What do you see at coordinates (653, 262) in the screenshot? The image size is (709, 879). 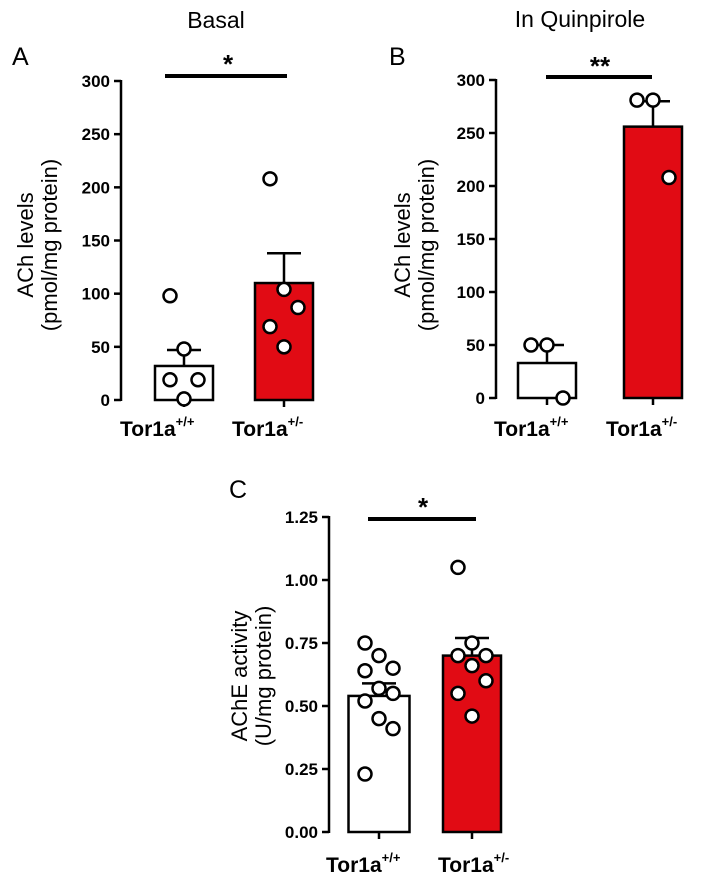 I see `bar` at bounding box center [653, 262].